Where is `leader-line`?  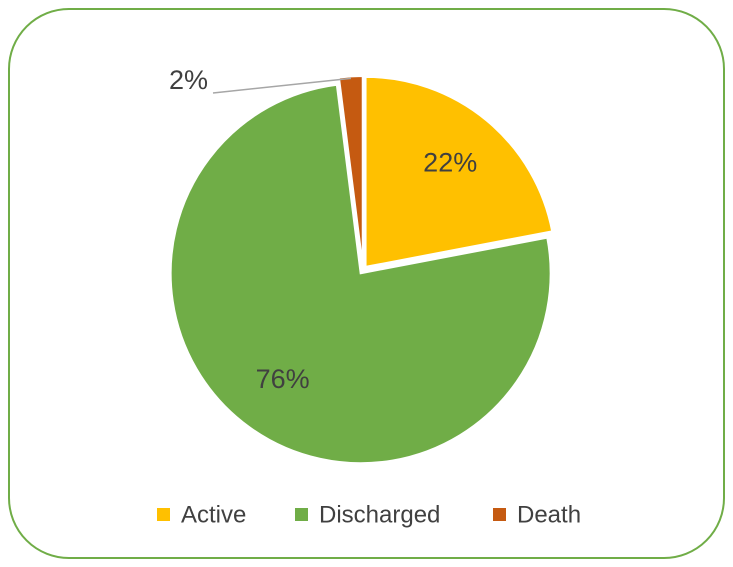
leader-line is located at coordinates (282, 85).